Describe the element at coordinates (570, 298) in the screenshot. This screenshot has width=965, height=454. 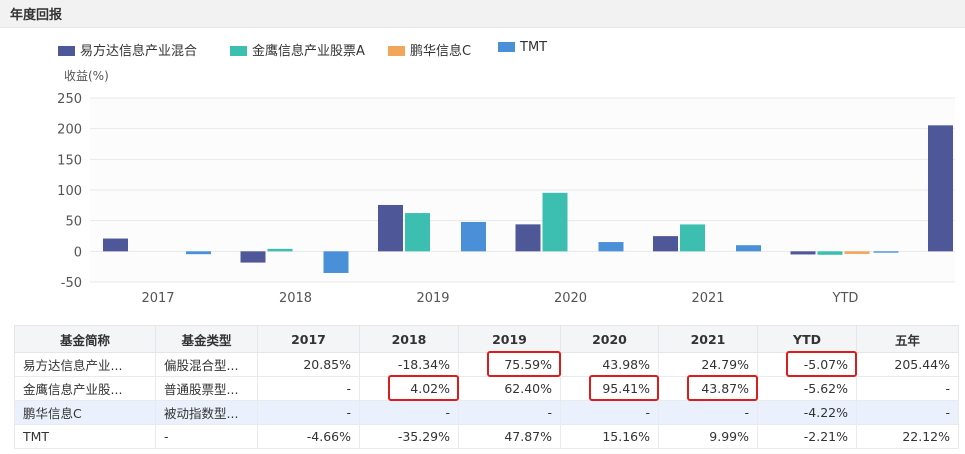
I see `x-tick-label: 2020` at that location.